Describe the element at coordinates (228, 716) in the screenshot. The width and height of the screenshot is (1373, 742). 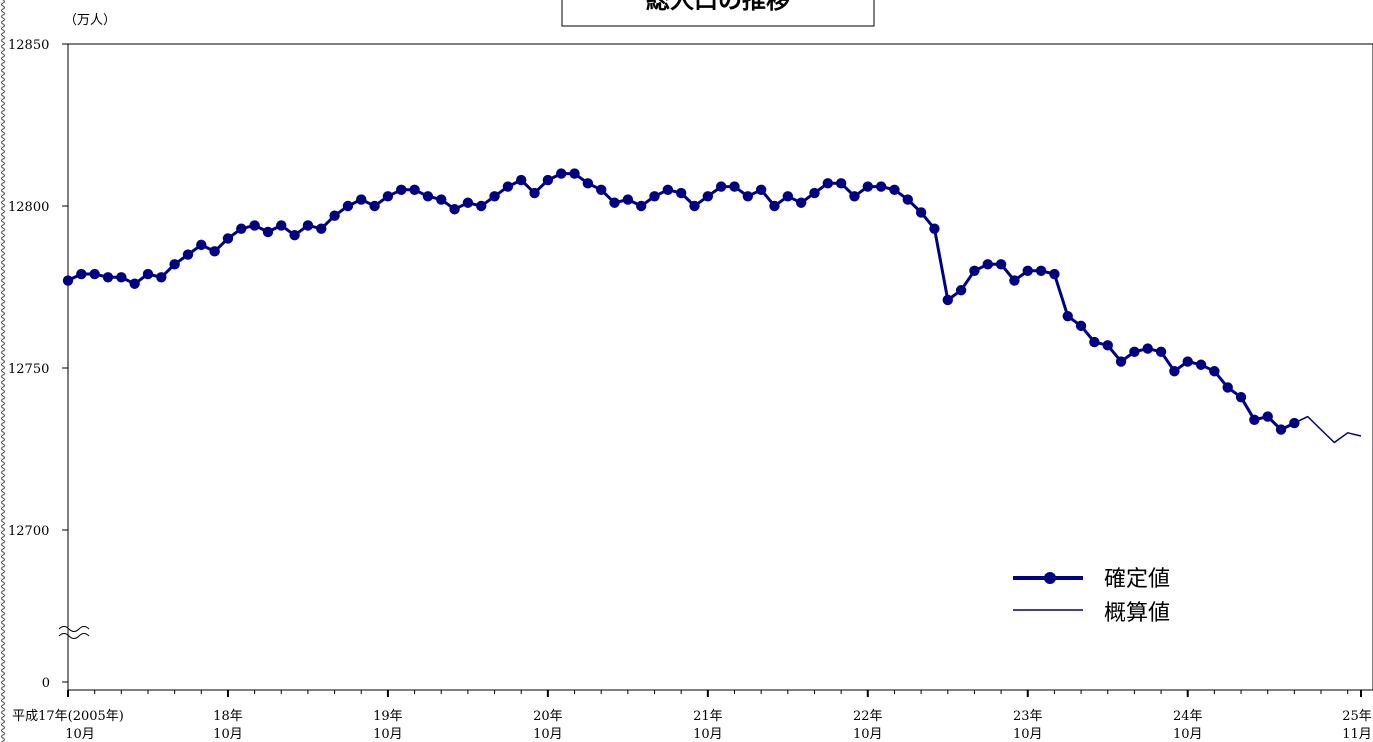
I see `x-label-year: 18年` at that location.